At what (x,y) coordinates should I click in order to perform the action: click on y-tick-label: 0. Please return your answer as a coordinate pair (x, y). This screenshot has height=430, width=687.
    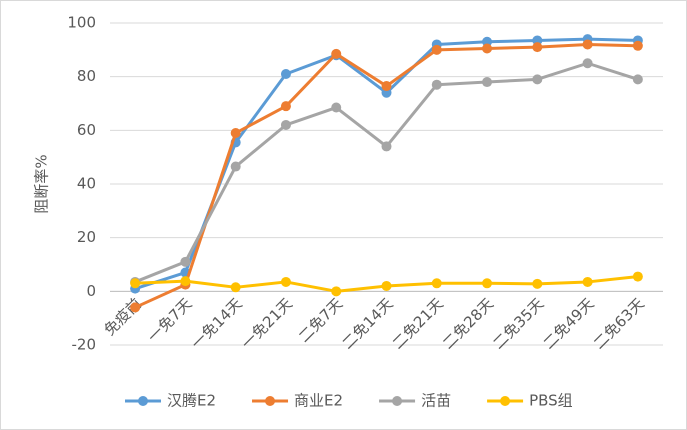
    Looking at the image, I should click on (91, 291).